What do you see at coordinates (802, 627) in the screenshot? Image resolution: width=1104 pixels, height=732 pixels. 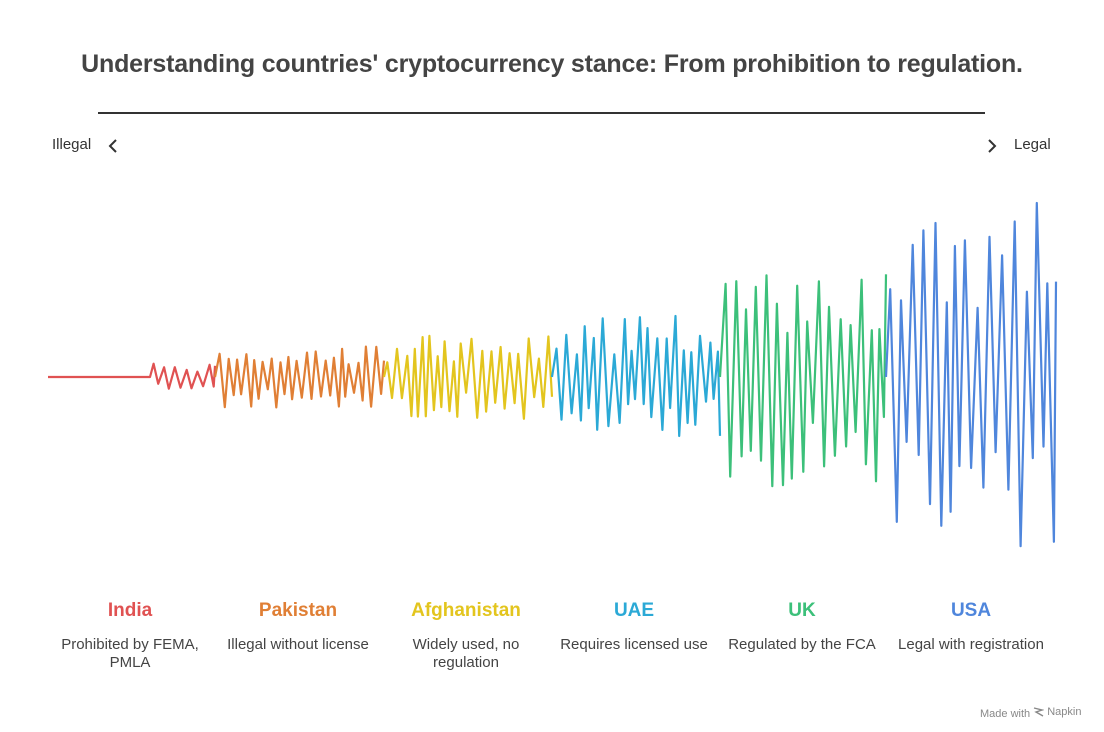 I see `country-uk: UK Regulated by the FCA` at bounding box center [802, 627].